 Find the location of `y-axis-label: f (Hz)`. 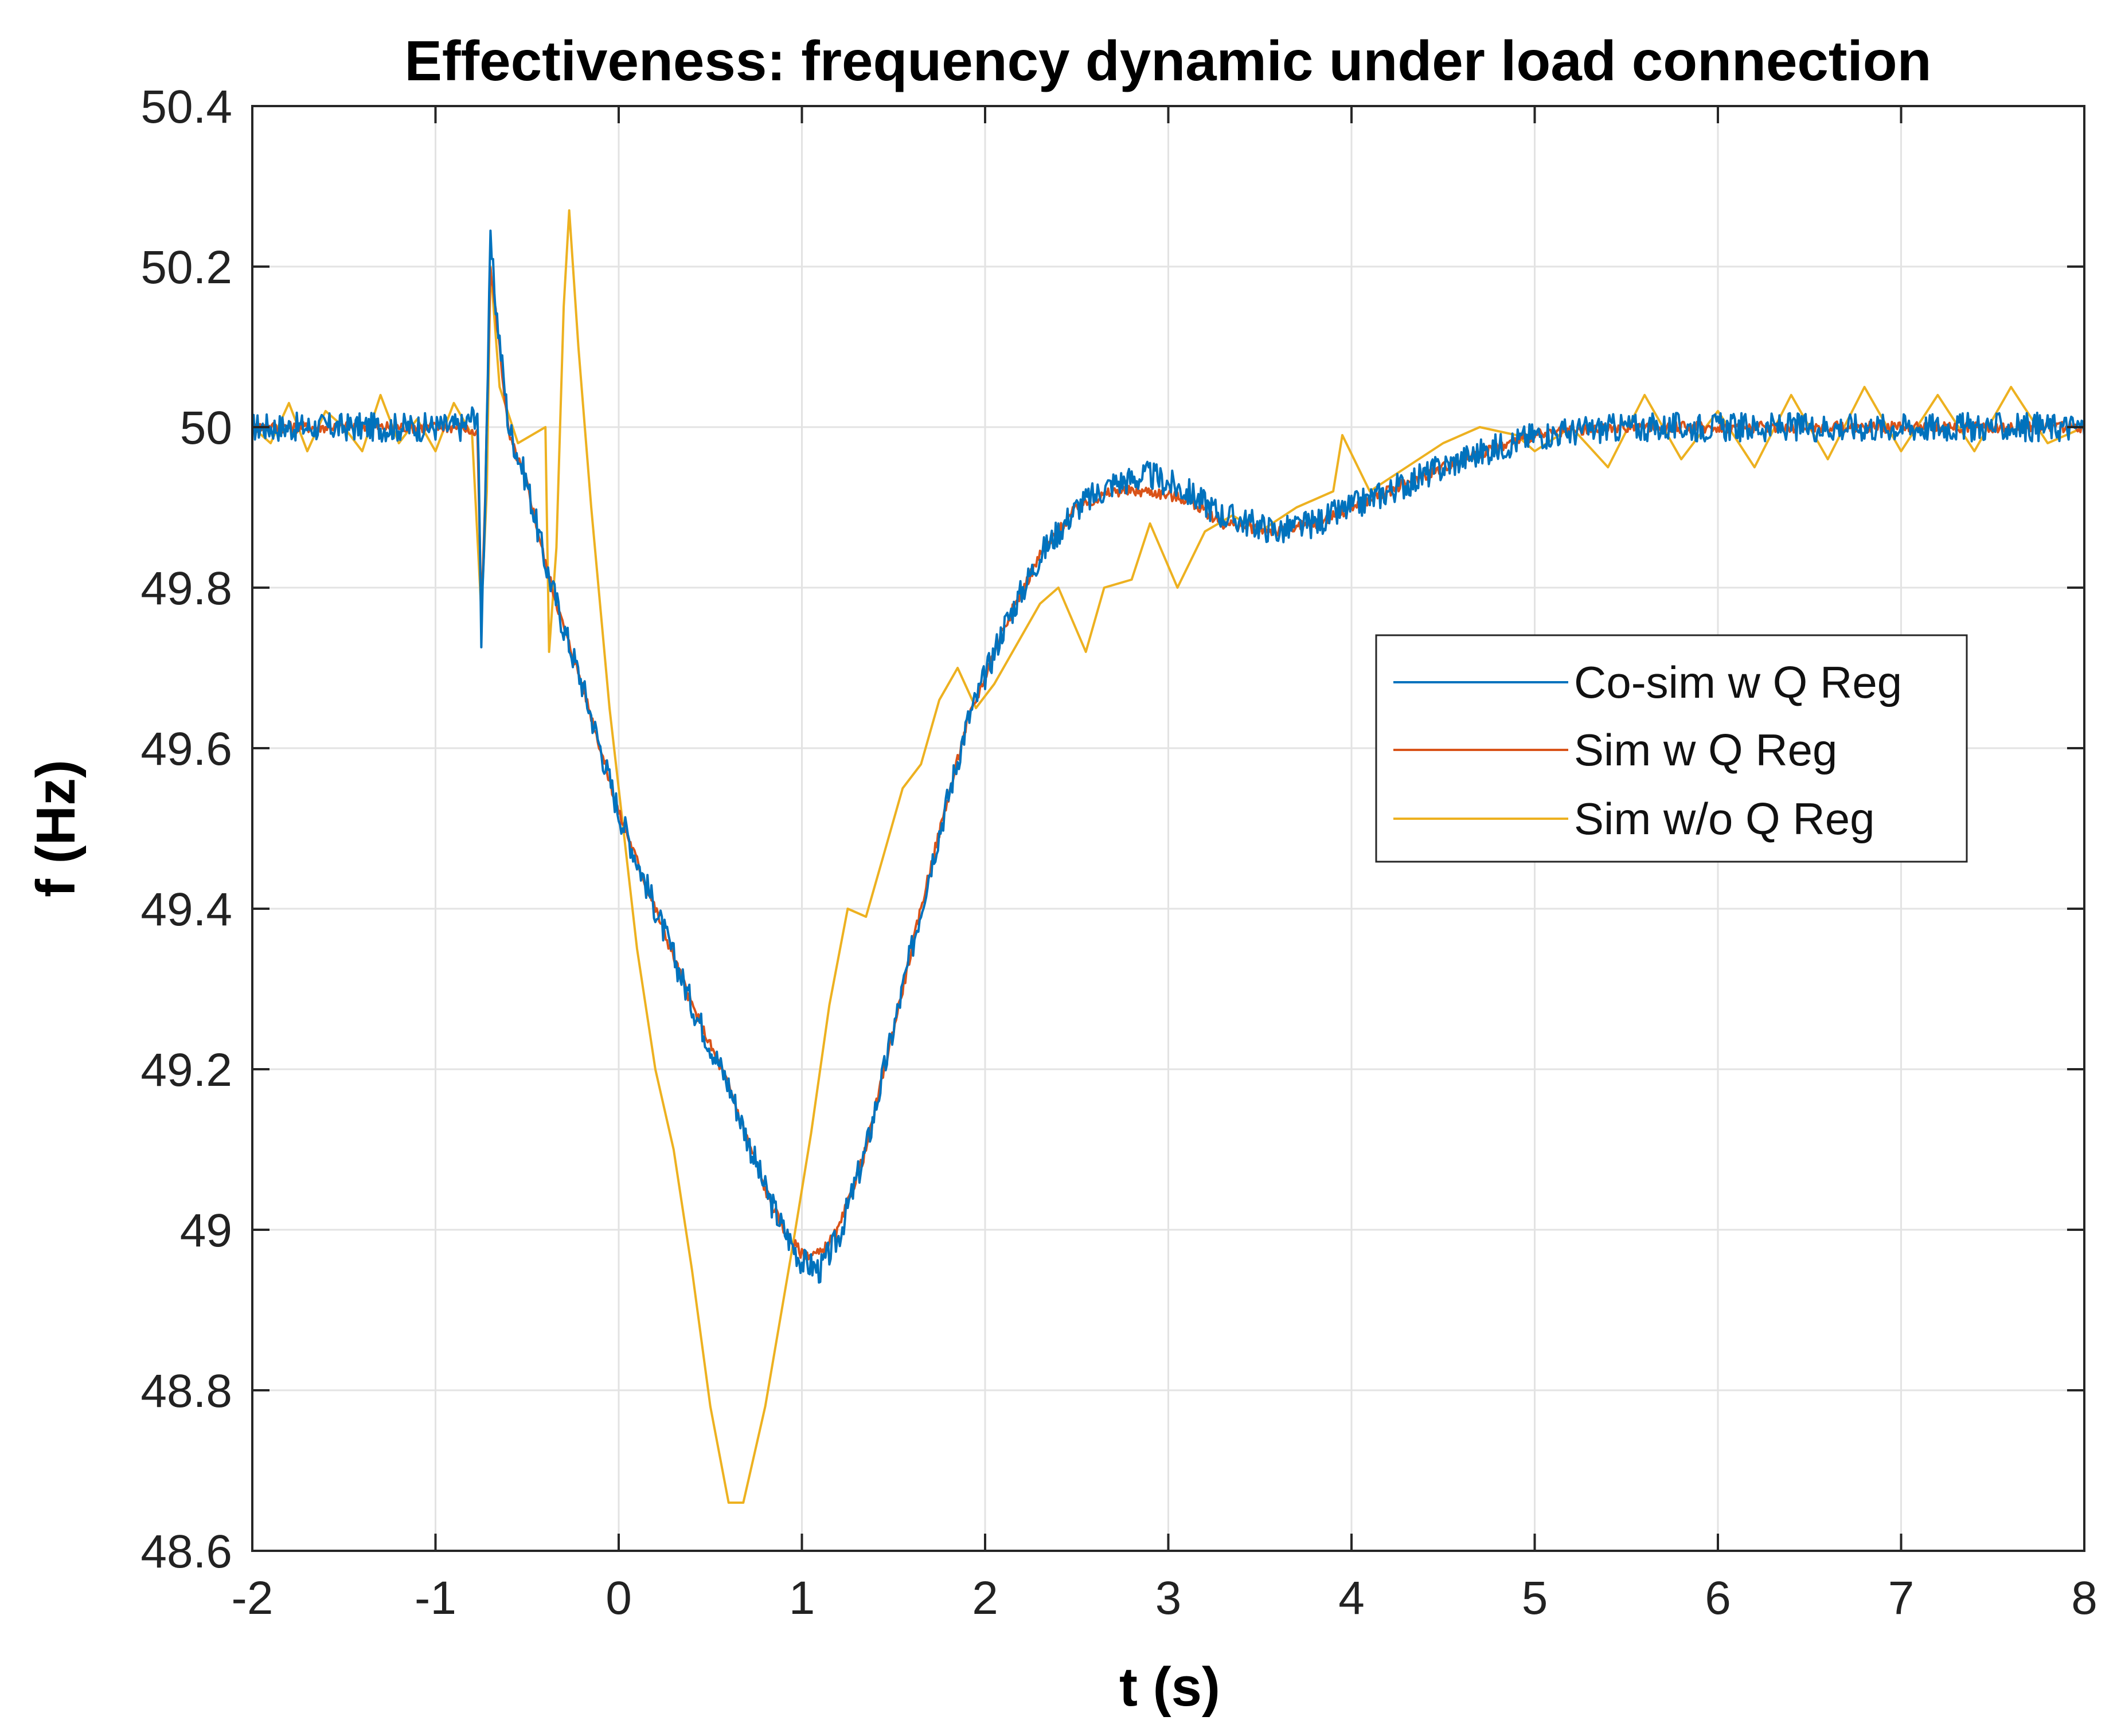

y-axis-label: f (Hz) is located at coordinates (56, 828).